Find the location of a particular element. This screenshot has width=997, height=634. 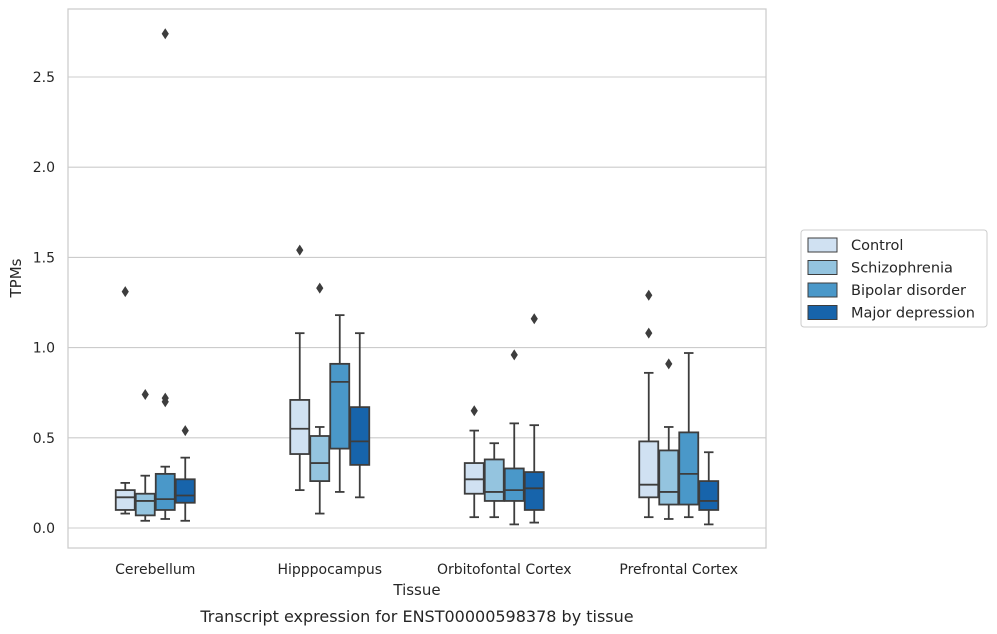

x-axis-label: Tissue is located at coordinates (416, 590).